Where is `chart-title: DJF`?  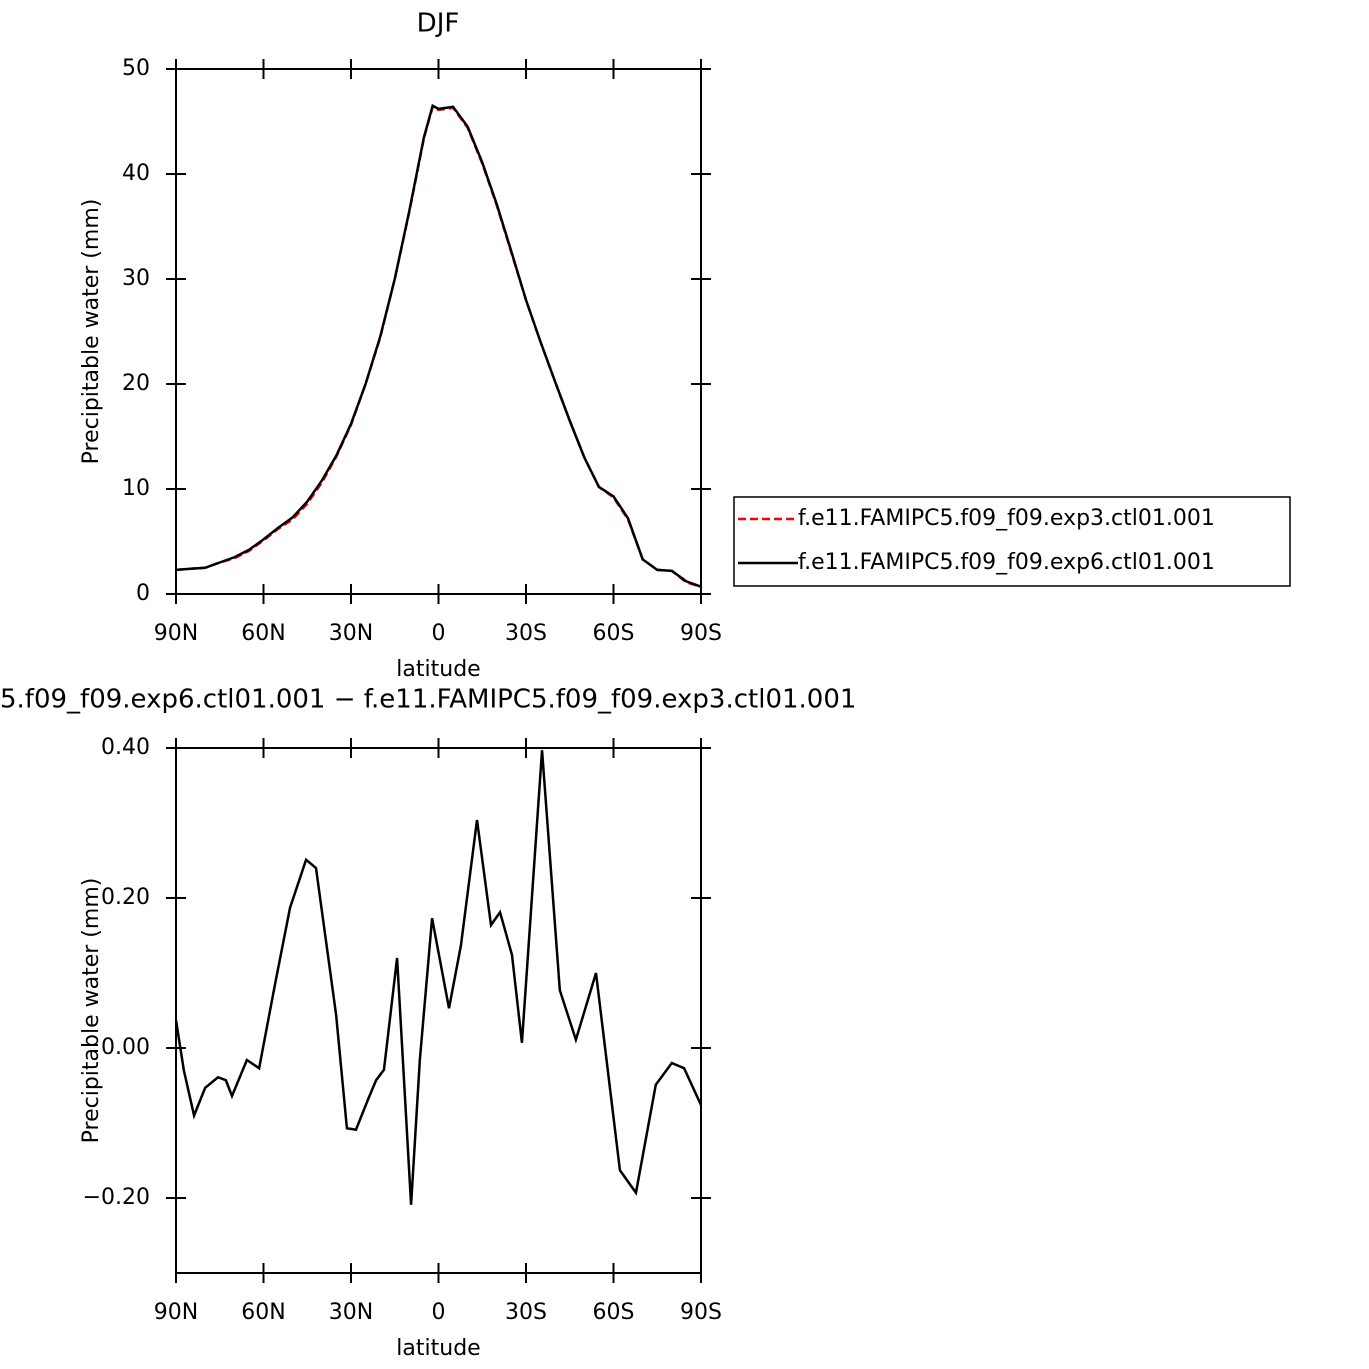
chart-title: DJF is located at coordinates (438, 24).